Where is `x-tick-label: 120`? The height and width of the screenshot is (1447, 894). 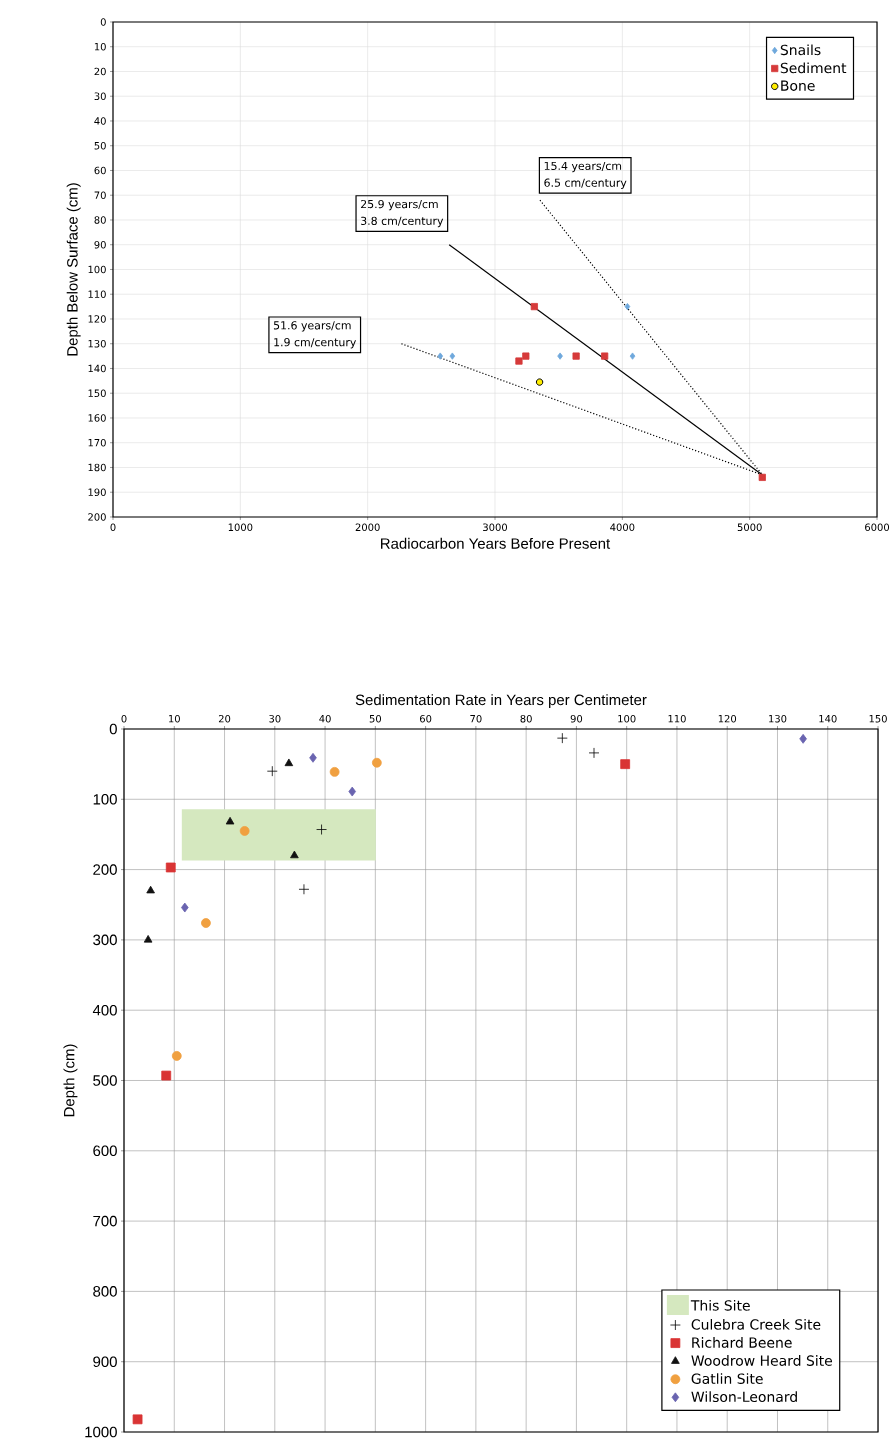
x-tick-label: 120 is located at coordinates (727, 718).